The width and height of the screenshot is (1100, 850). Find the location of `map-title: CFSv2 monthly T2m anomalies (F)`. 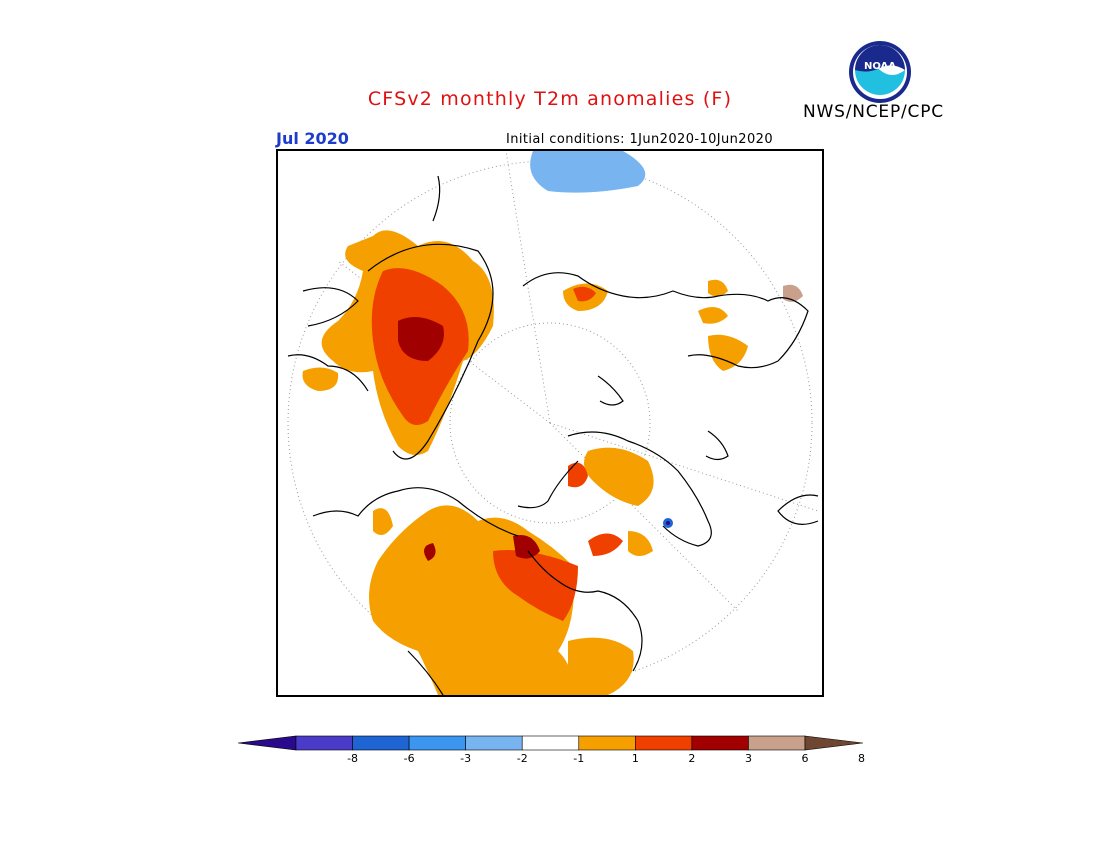

map-title: CFSv2 monthly T2m anomalies (F) is located at coordinates (550, 99).